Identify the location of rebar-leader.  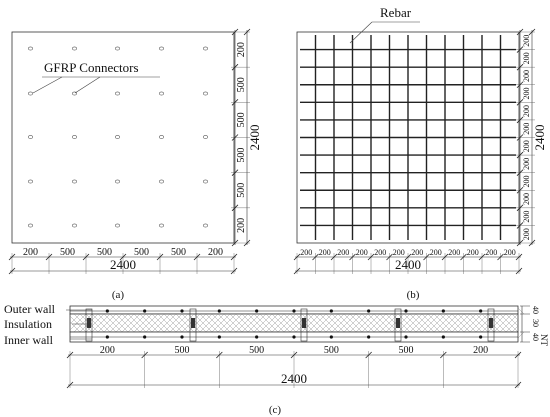
(361, 32).